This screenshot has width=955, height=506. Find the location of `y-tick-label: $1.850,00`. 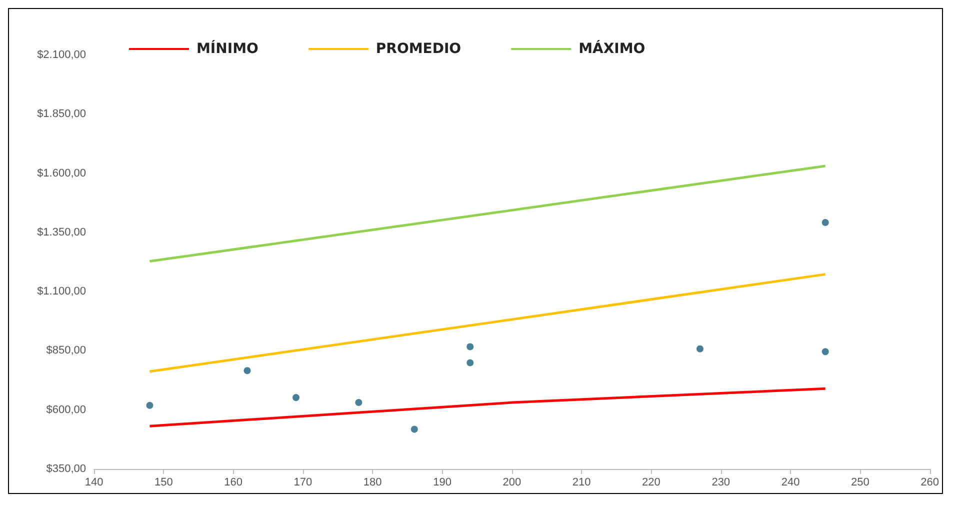

y-tick-label: $1.850,00 is located at coordinates (61, 114).